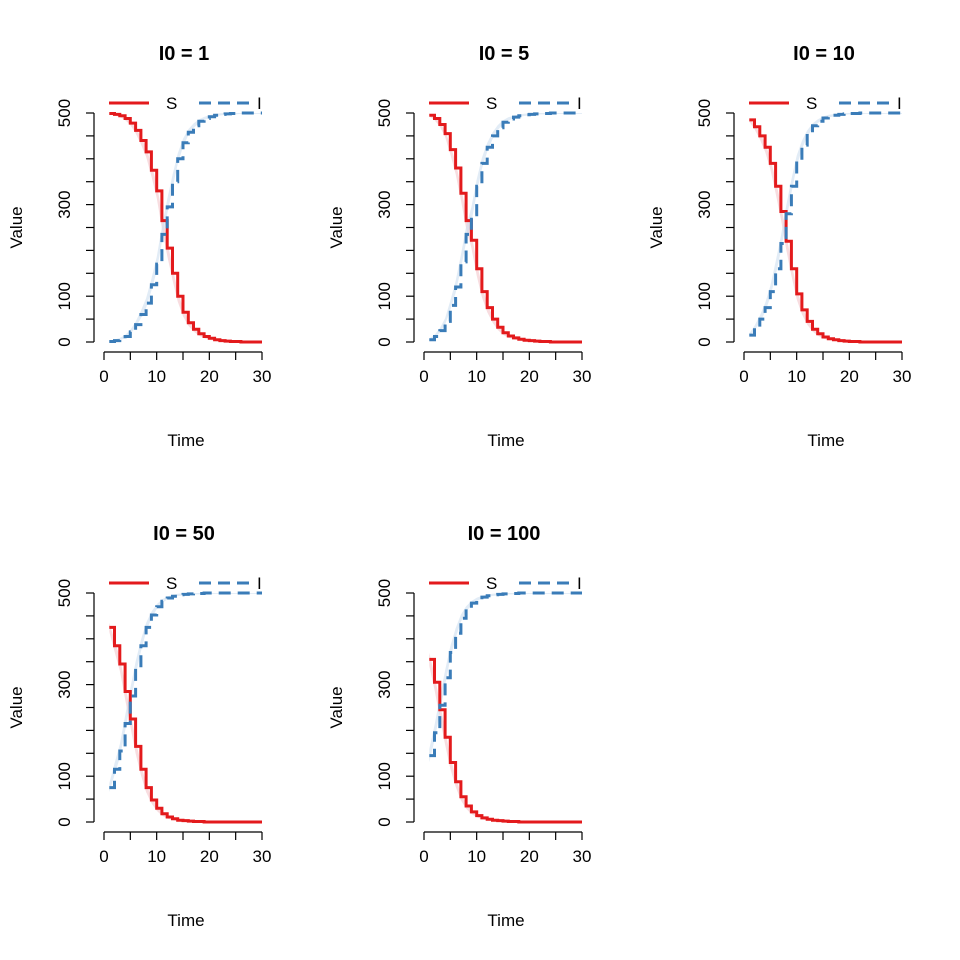 The width and height of the screenshot is (960, 960). Describe the element at coordinates (184, 54) in the screenshot. I see `panel-title: I0 = 1` at that location.